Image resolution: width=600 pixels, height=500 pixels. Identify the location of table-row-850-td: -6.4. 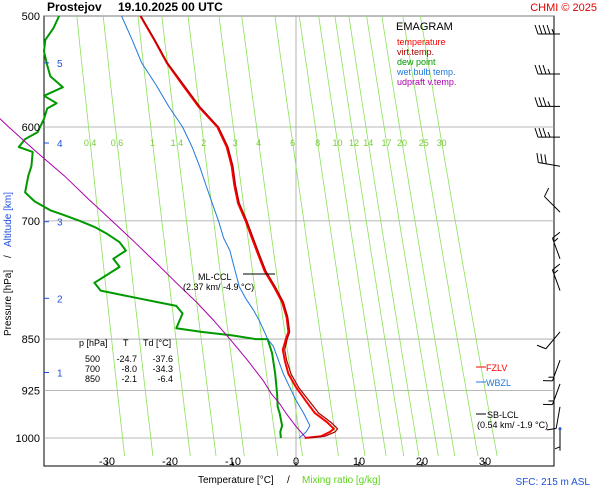
(165, 379).